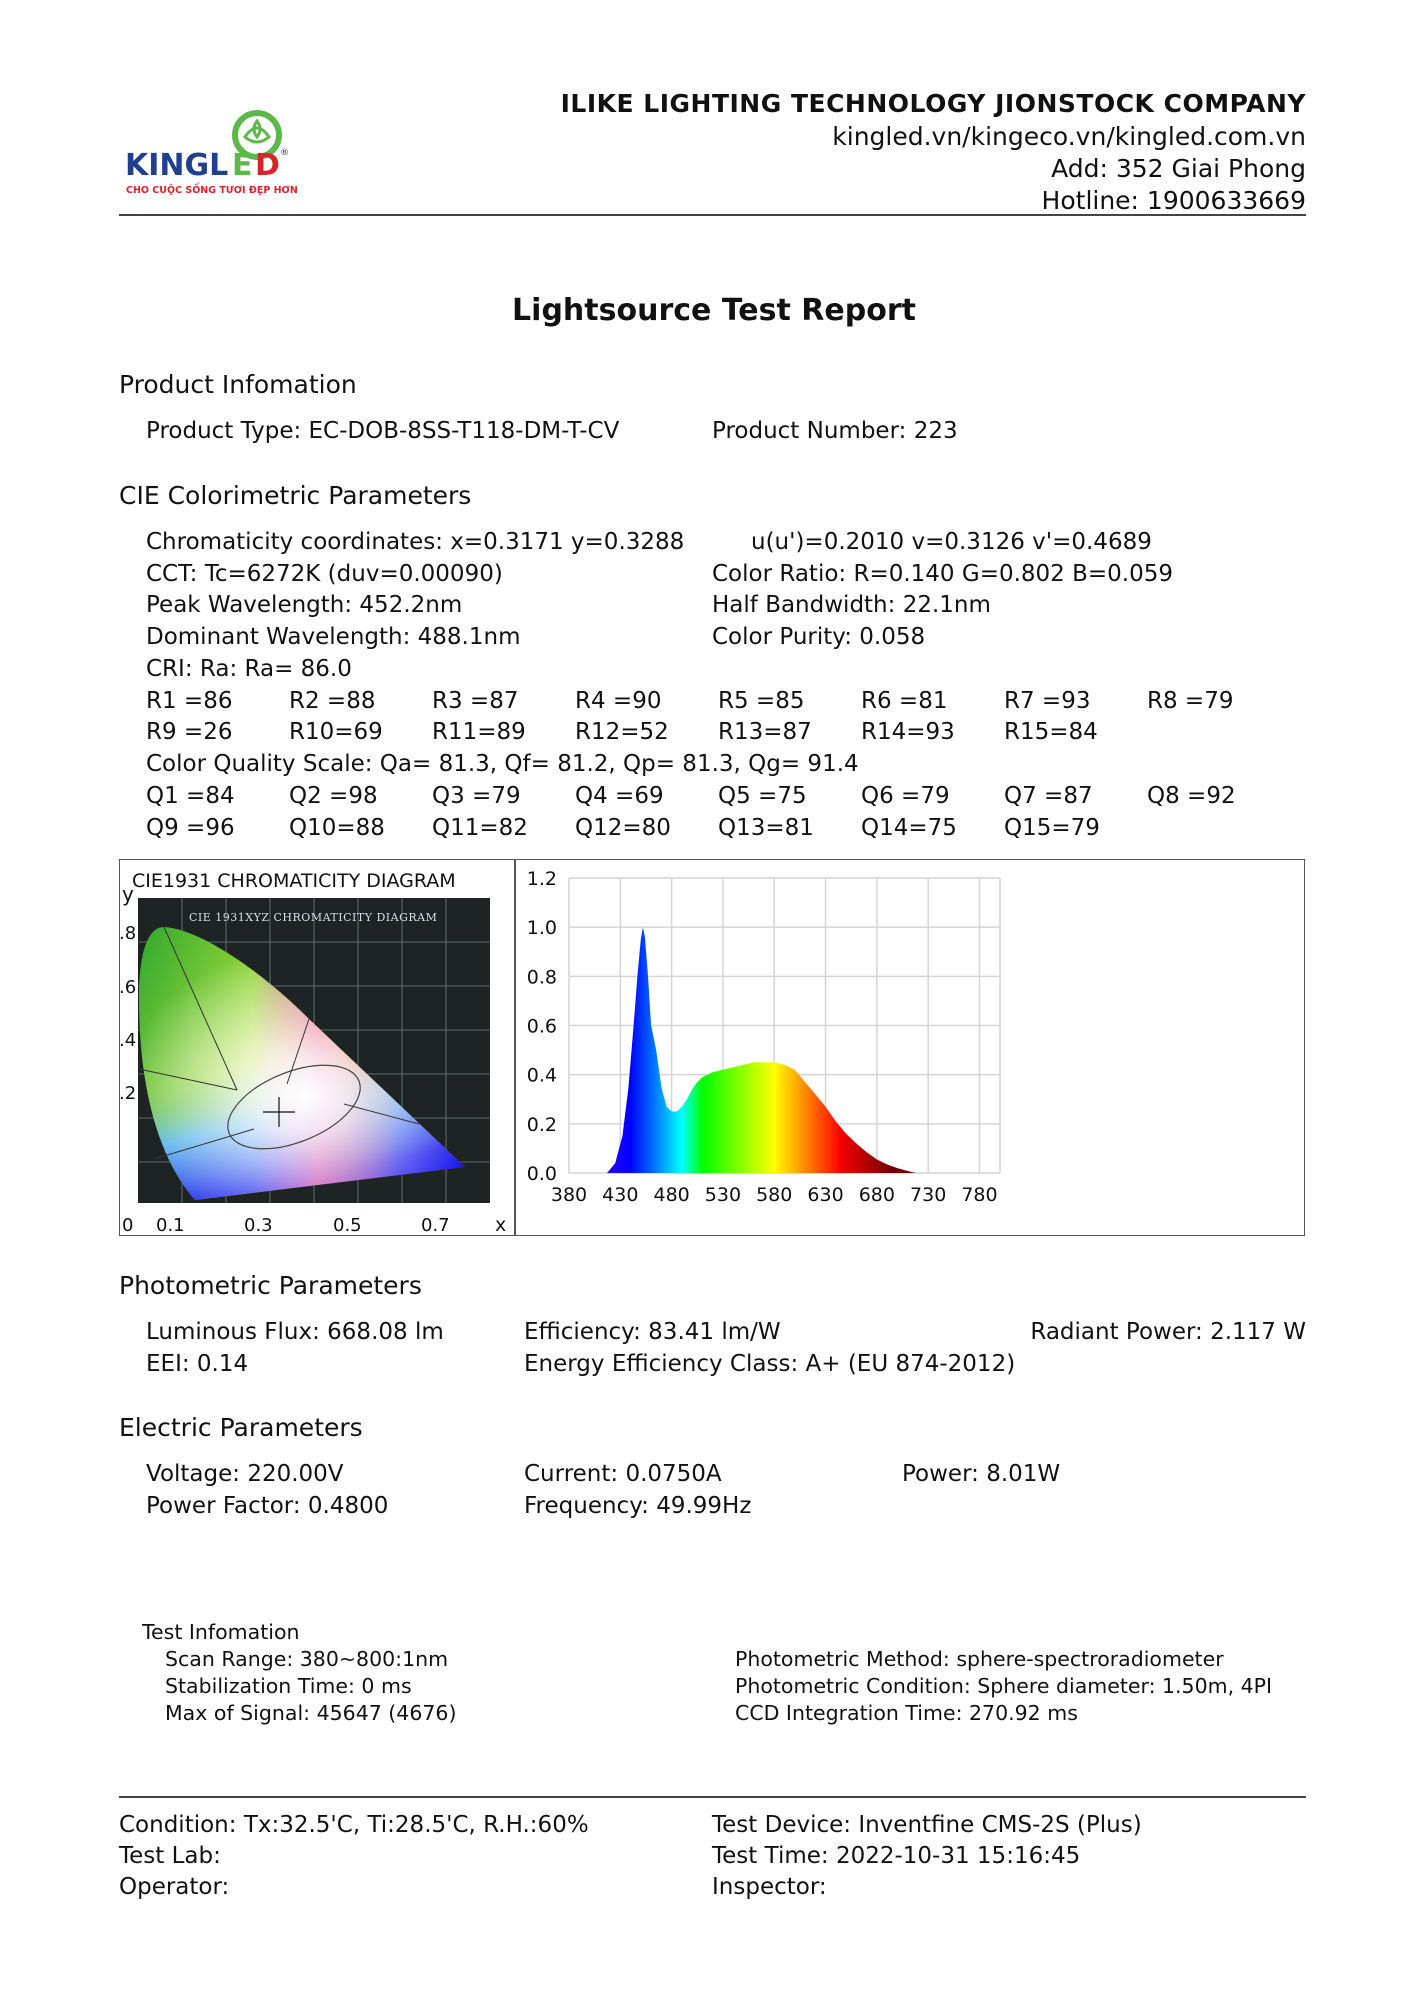 The width and height of the screenshot is (1414, 2000). I want to click on radiant-power: Radiant Power: 2.117 W, so click(1168, 1332).